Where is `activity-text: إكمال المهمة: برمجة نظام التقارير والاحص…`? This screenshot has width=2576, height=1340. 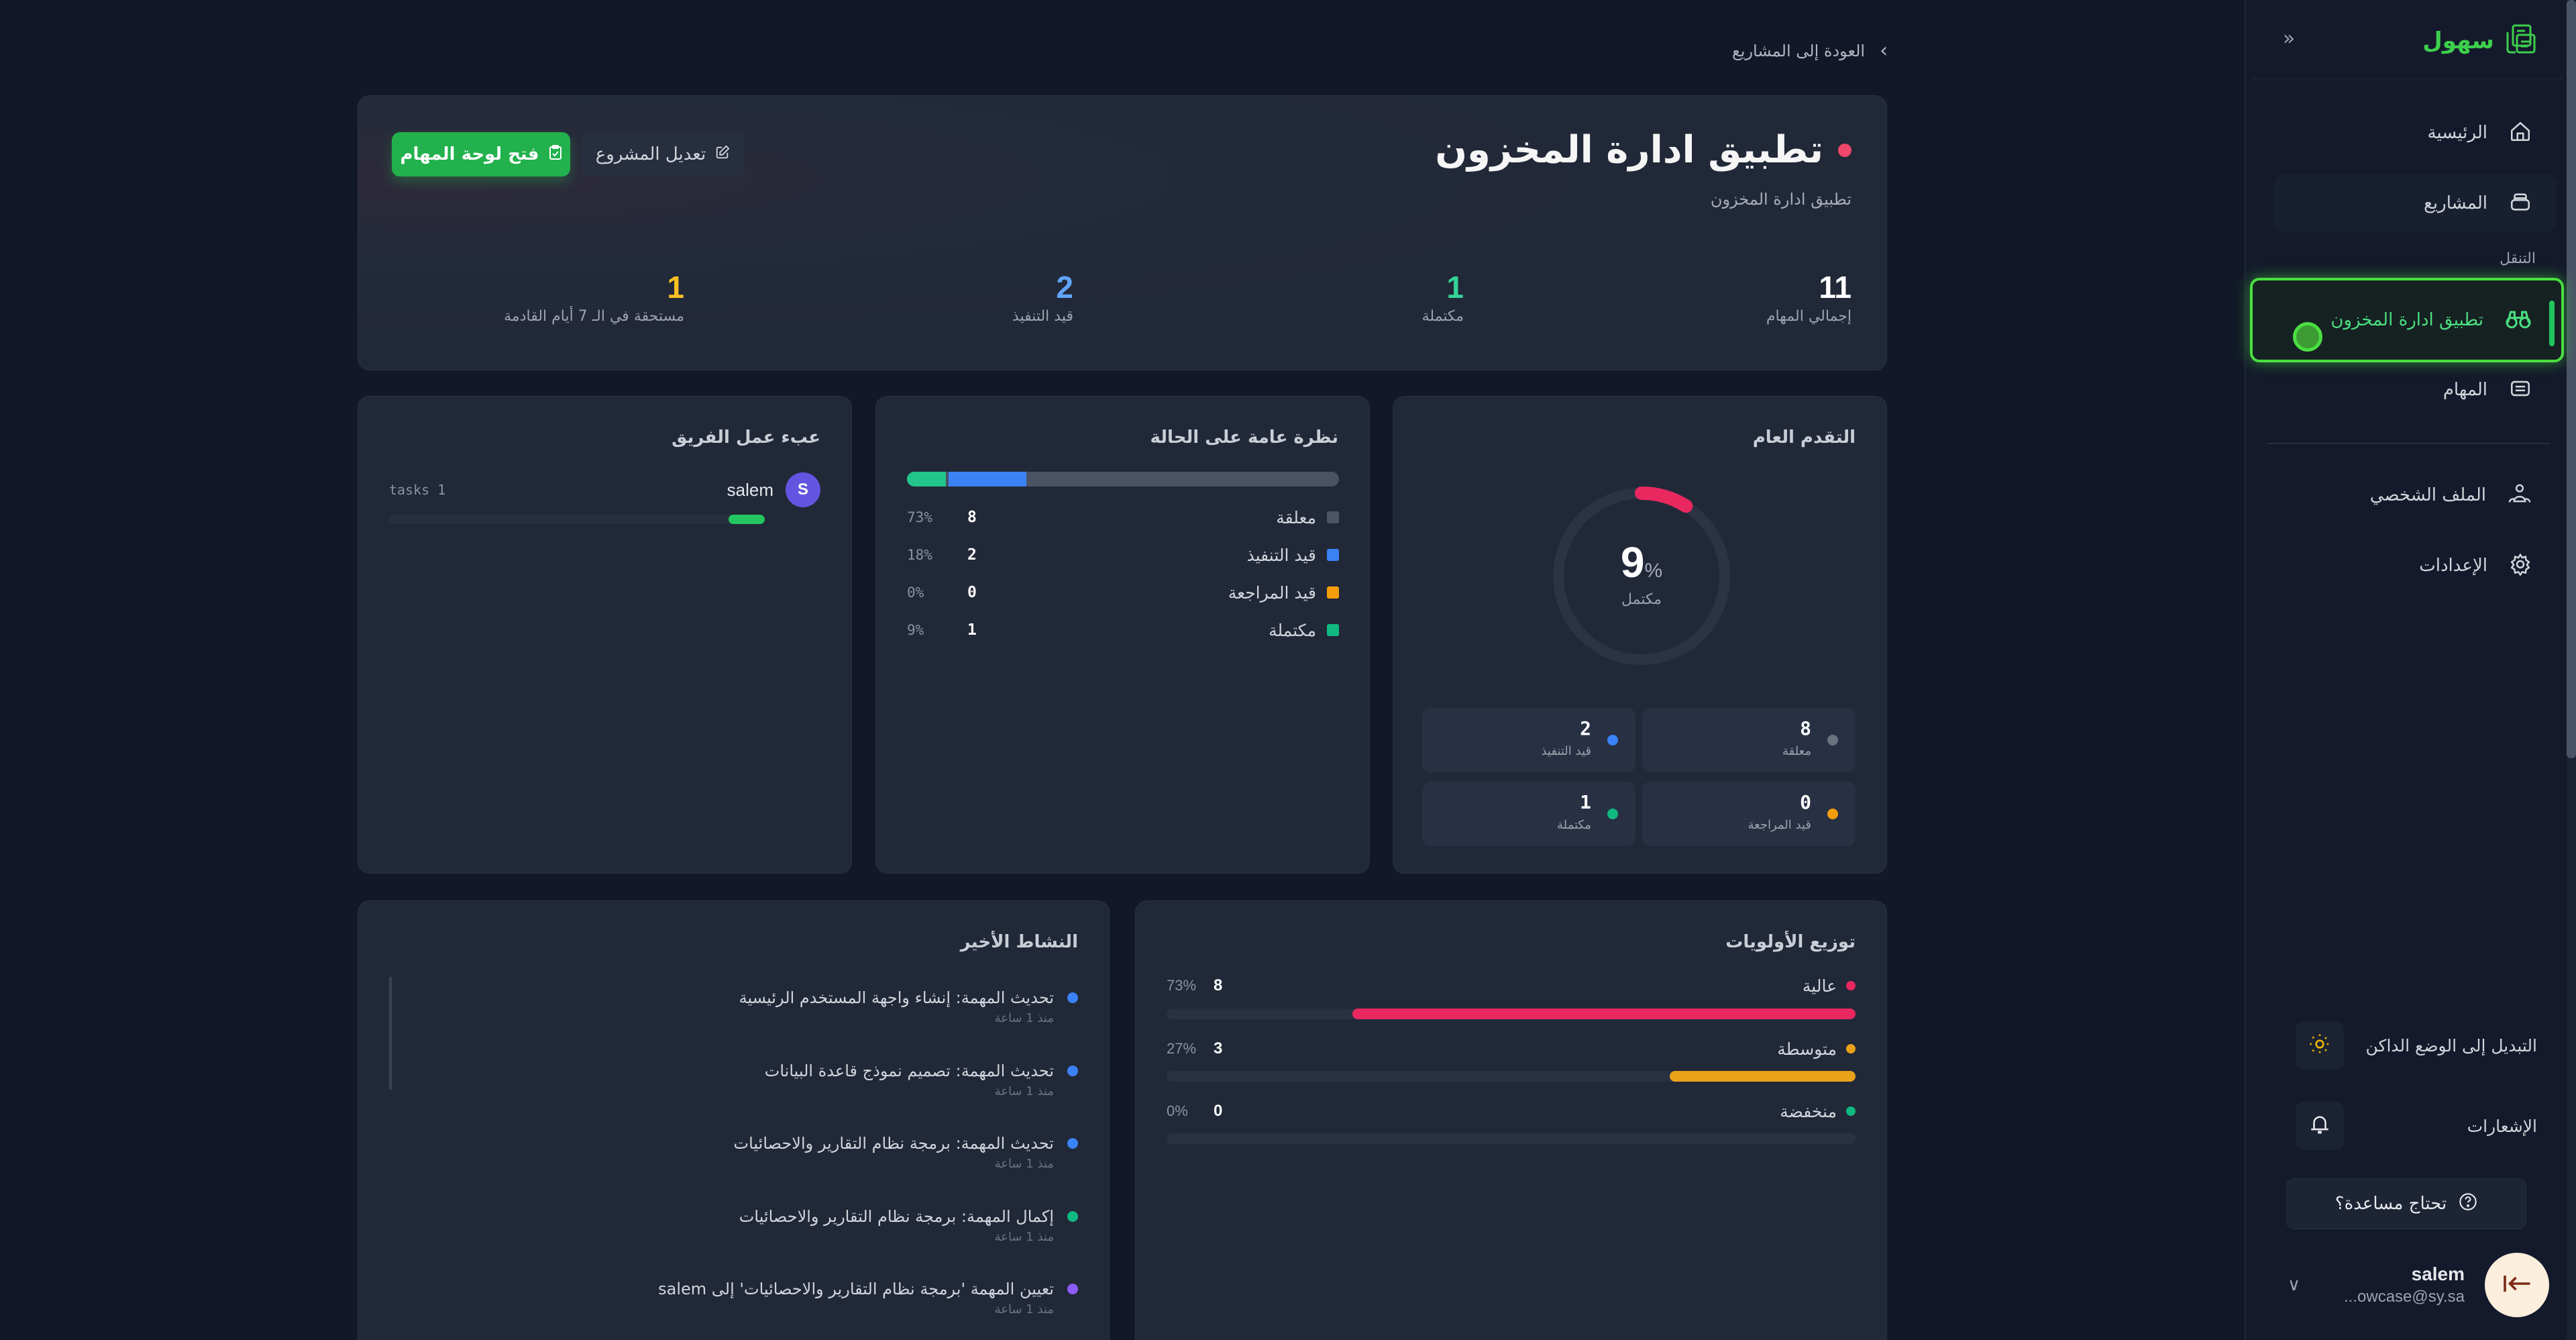
activity-text: إكمال المهمة: برمجة نظام التقارير والاحص… is located at coordinates (896, 1216).